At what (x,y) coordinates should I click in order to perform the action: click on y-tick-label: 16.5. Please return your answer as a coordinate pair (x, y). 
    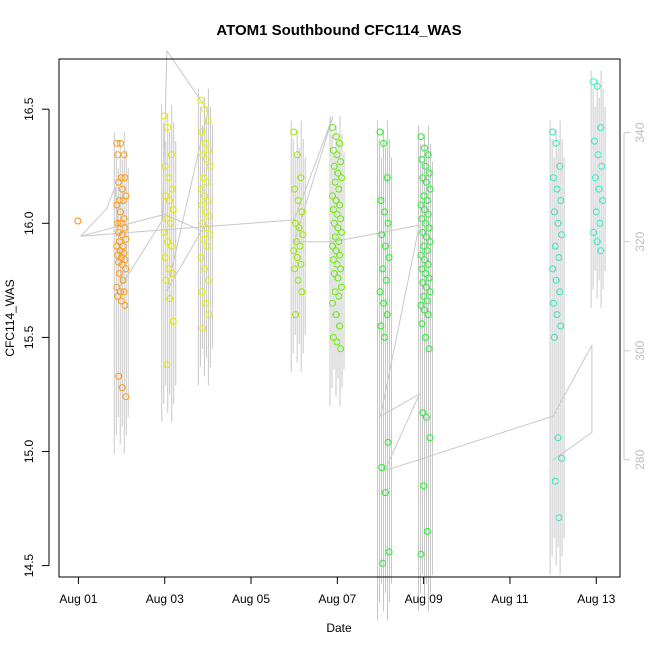
    Looking at the image, I should click on (29, 109).